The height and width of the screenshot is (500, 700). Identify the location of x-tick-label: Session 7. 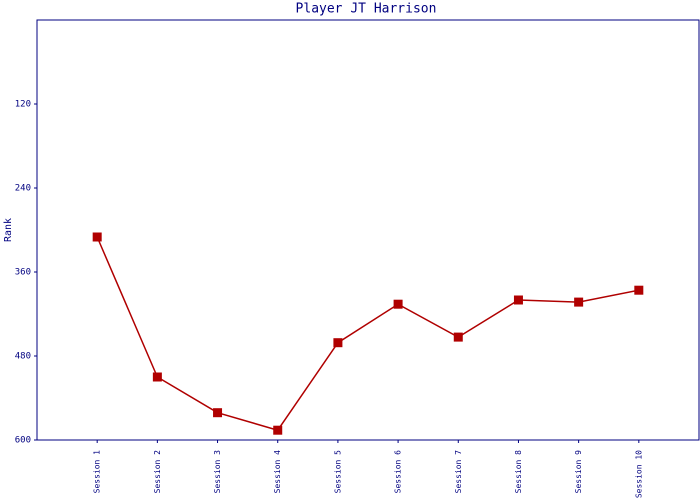
(458, 472).